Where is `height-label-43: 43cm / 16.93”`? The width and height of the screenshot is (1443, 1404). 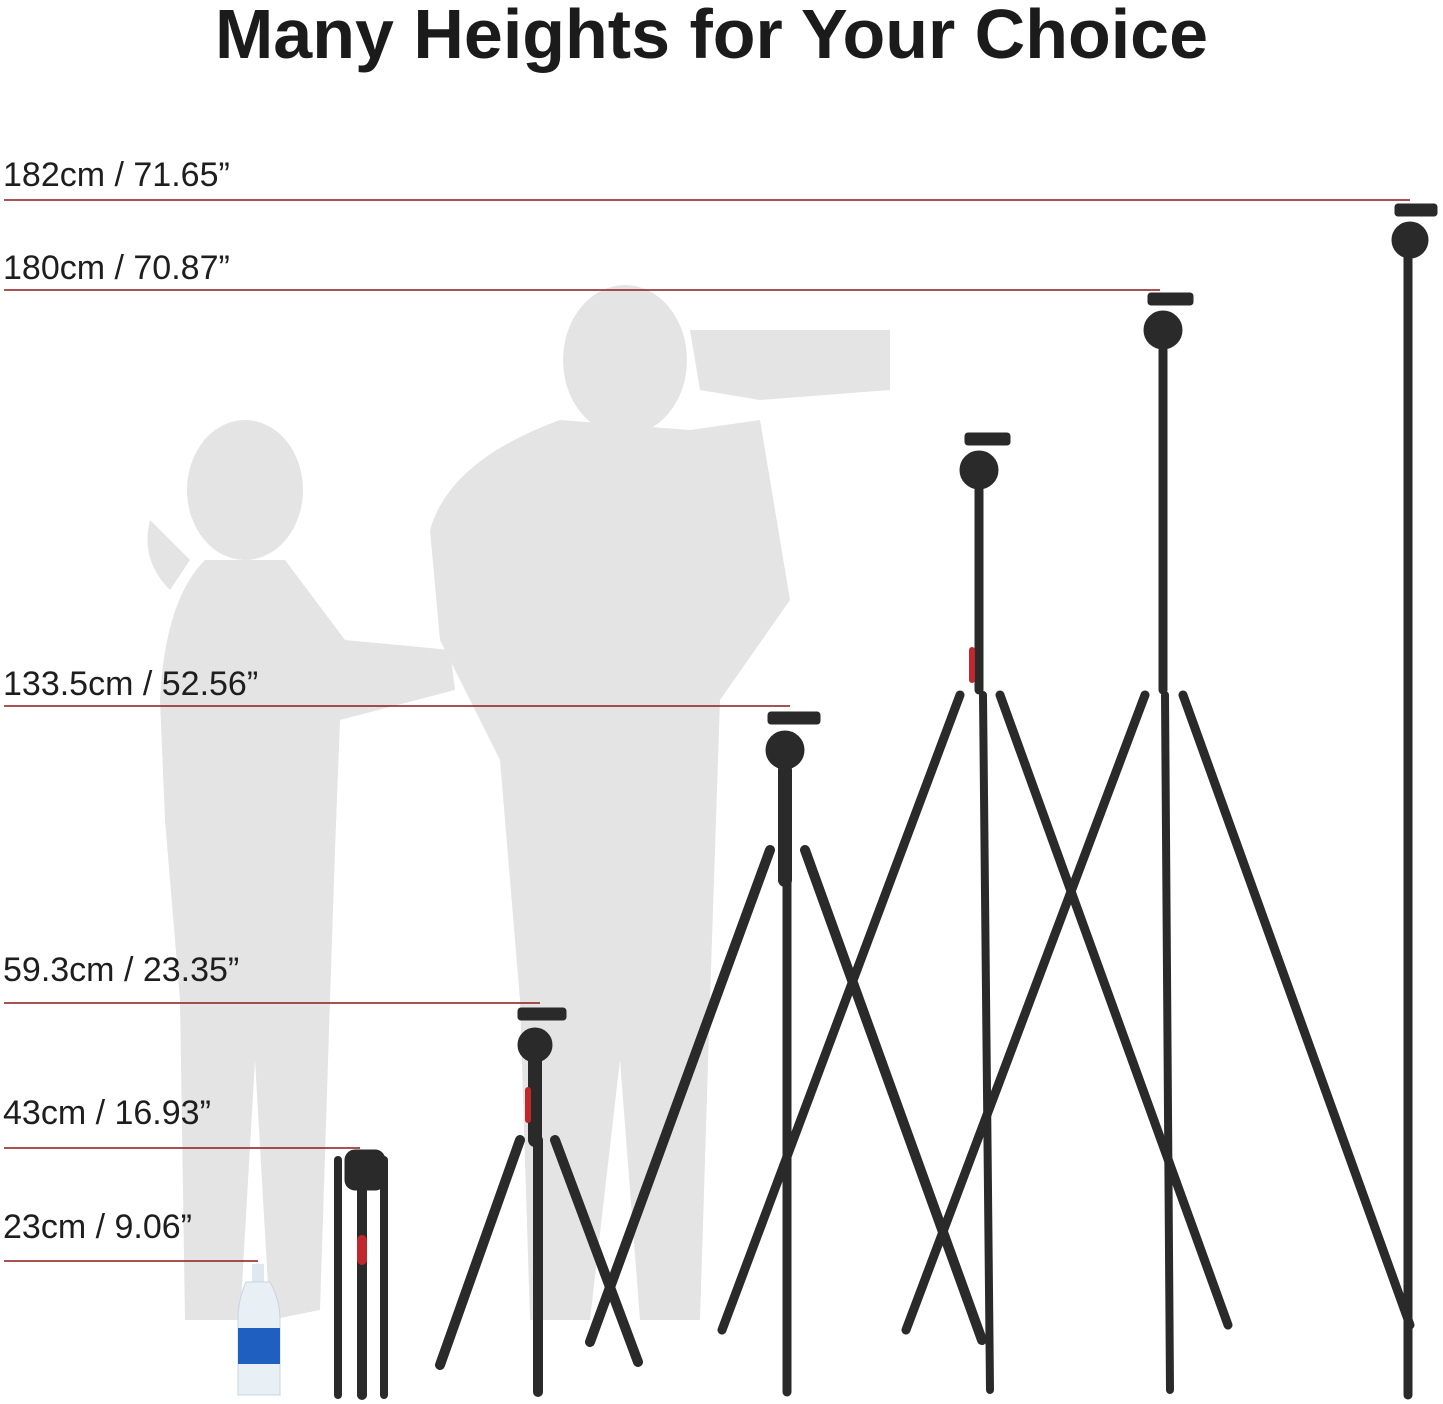
height-label-43: 43cm / 16.93” is located at coordinates (107, 1113).